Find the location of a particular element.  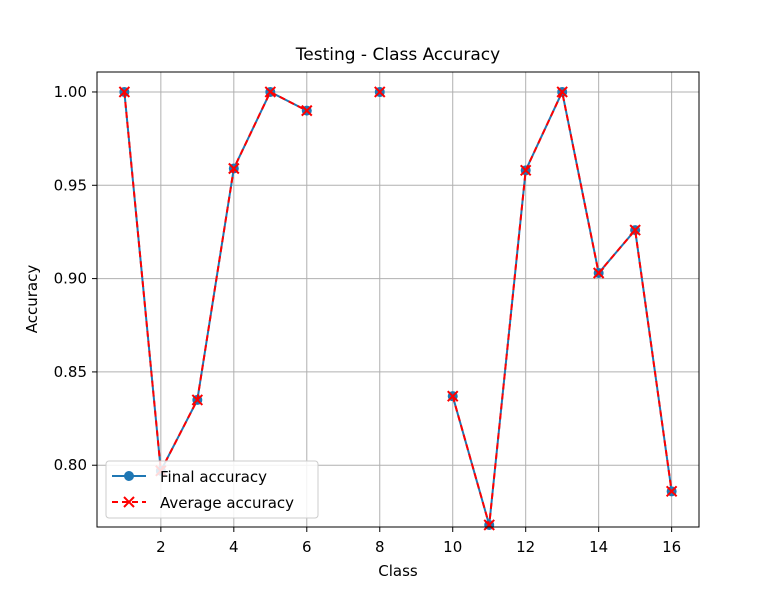

chart-title: Testing - Class Accuracy is located at coordinates (397, 55).